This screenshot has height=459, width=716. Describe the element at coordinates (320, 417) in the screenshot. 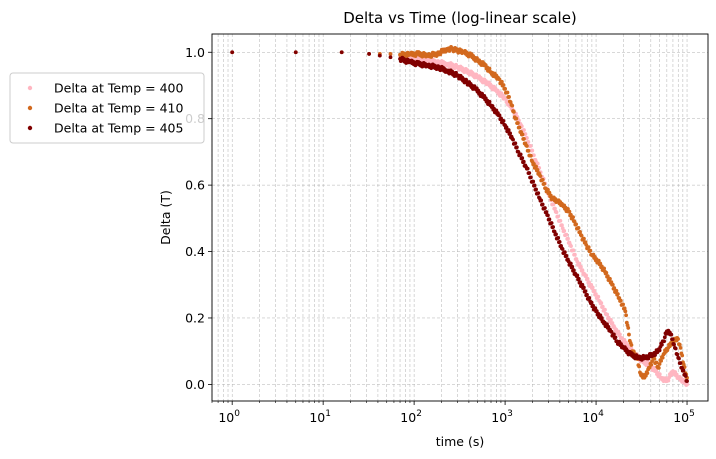

I see `x-tick-label: 10¹` at that location.